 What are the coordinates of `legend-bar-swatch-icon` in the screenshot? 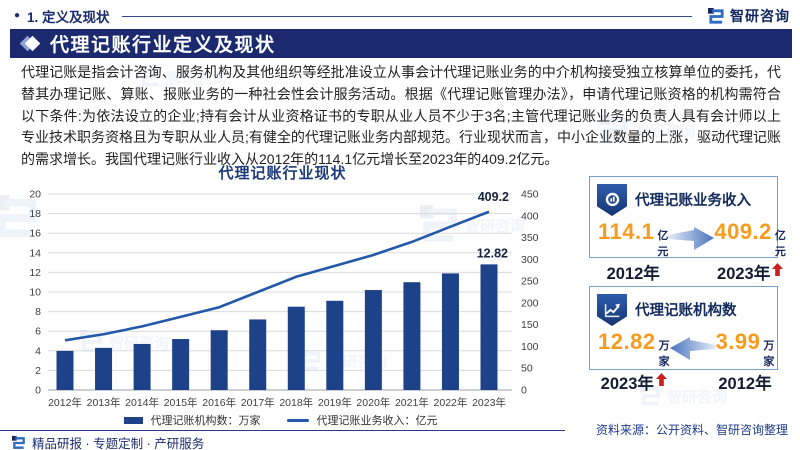 It's located at (133, 420).